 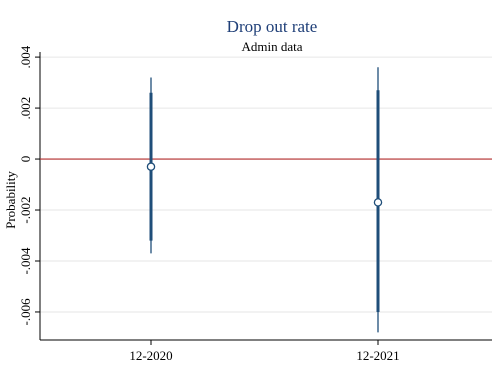 What do you see at coordinates (25, 312) in the screenshot?
I see `y-tick-label-5: -.006` at bounding box center [25, 312].